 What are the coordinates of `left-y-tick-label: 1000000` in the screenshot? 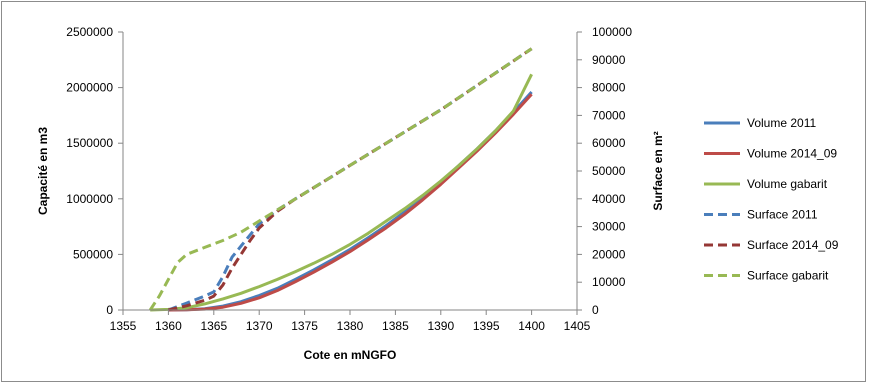 It's located at (89, 199).